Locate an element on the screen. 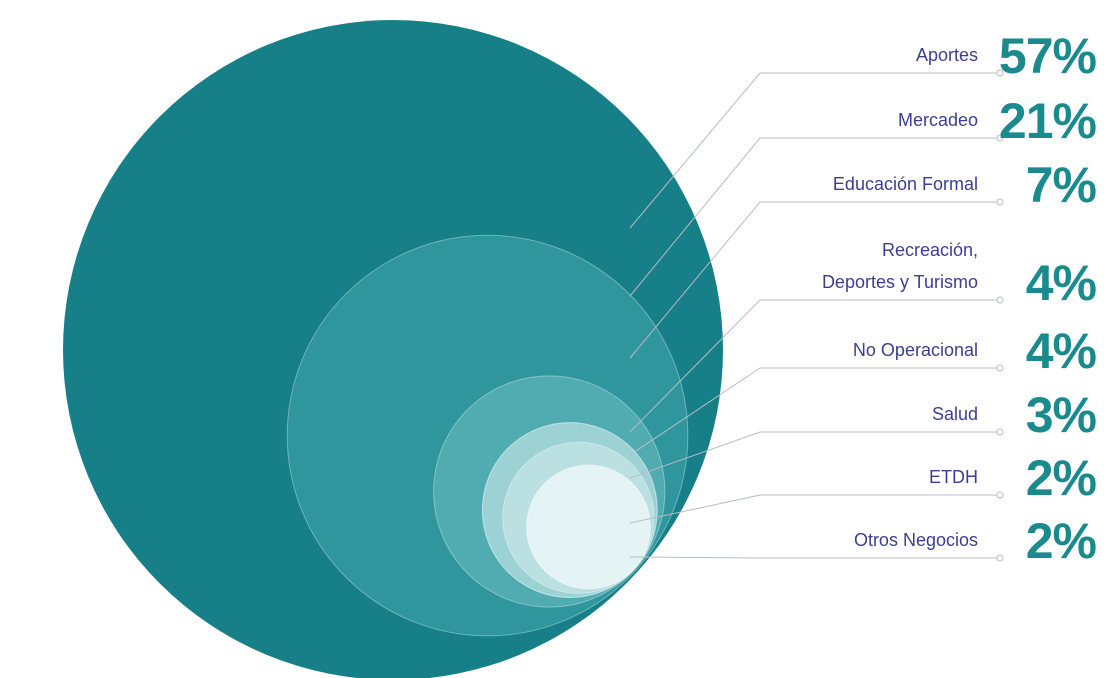 This screenshot has width=1104, height=678. category-label: No Operacional is located at coordinates (915, 350).